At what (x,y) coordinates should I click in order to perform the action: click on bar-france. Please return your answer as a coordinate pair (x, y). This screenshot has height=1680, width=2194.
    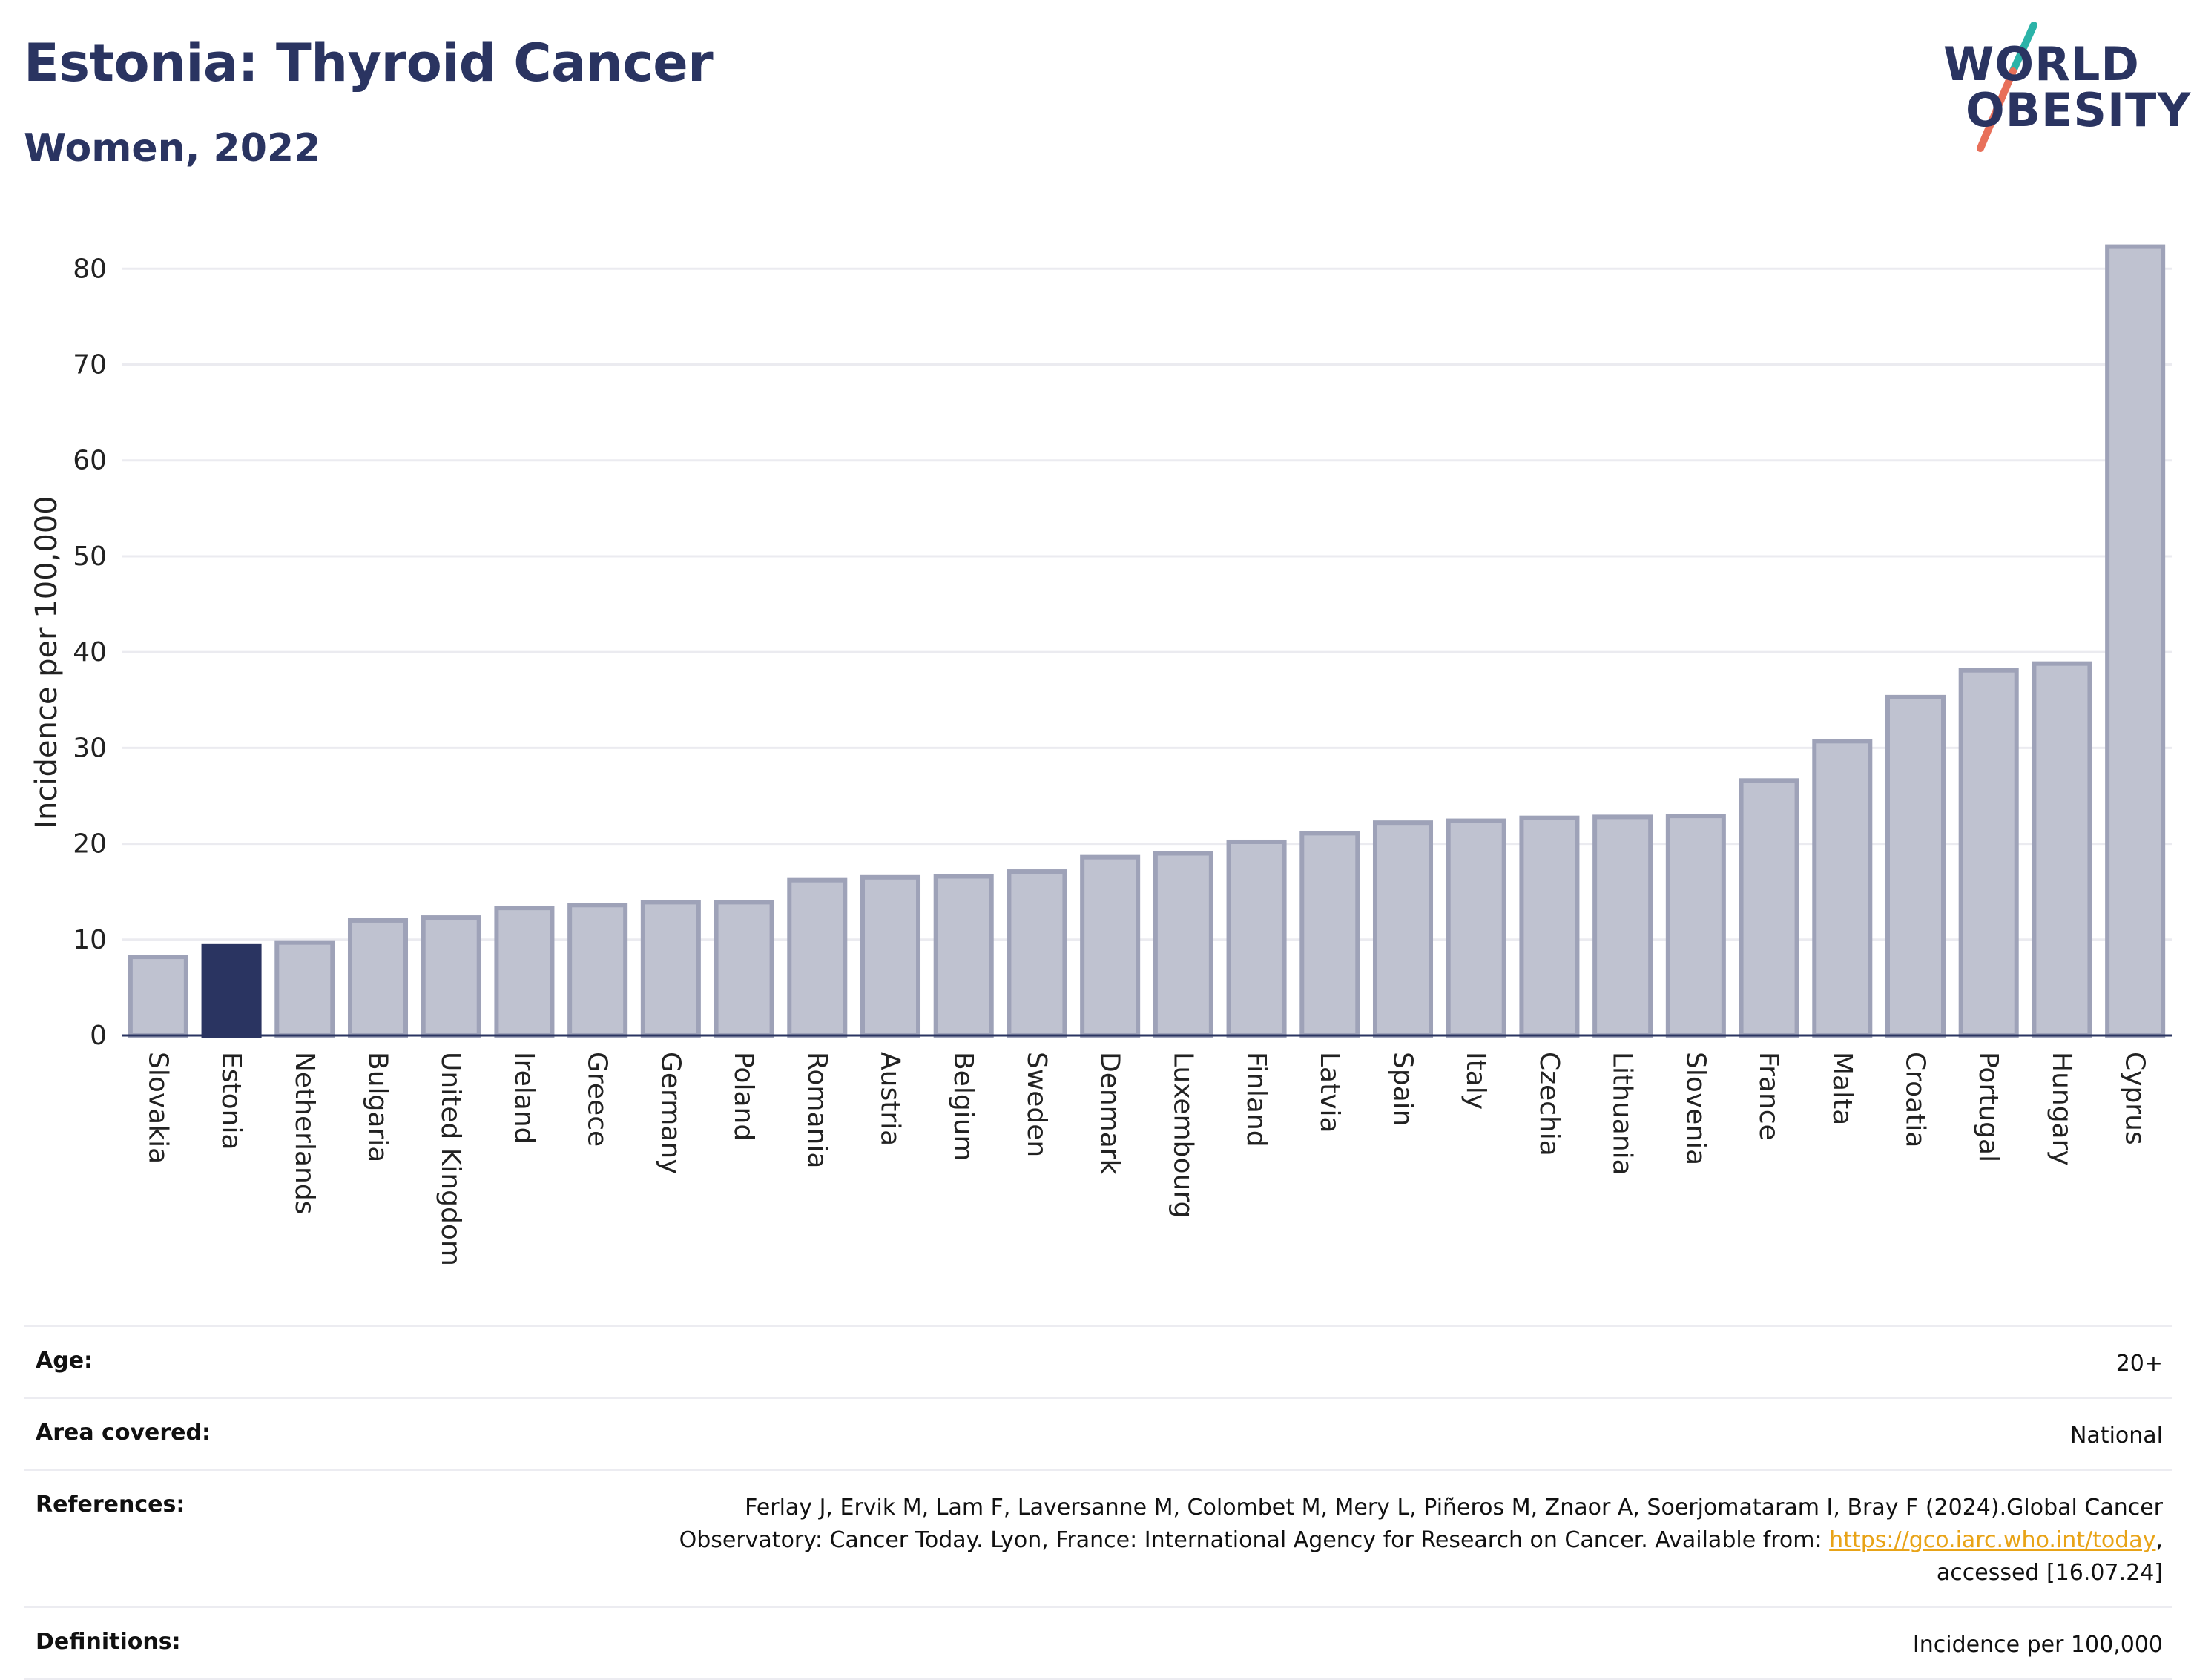
    Looking at the image, I should click on (1769, 908).